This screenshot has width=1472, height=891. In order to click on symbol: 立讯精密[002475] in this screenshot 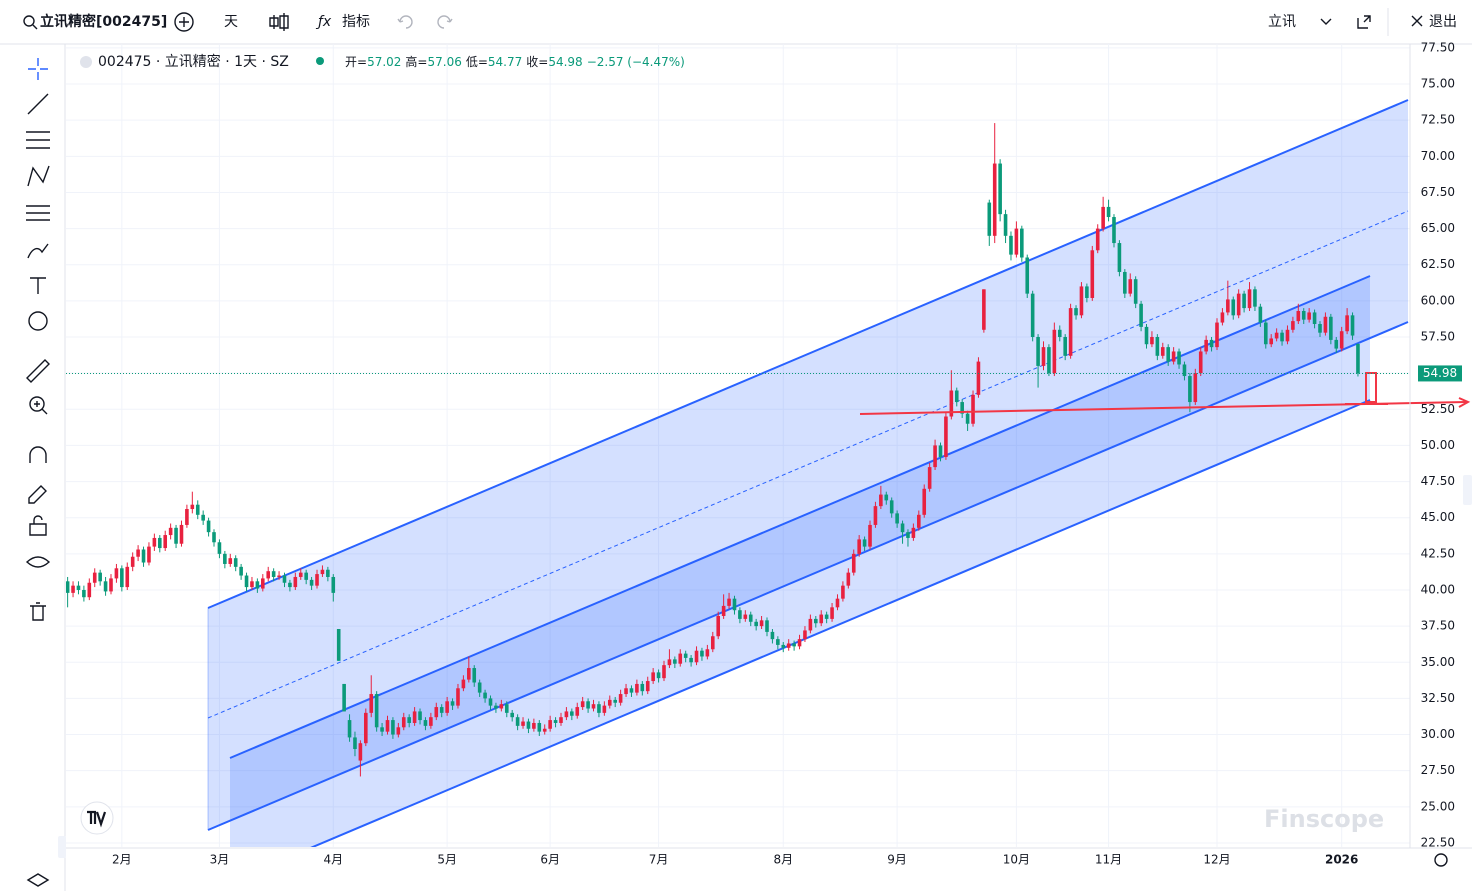, I will do `click(103, 21)`.